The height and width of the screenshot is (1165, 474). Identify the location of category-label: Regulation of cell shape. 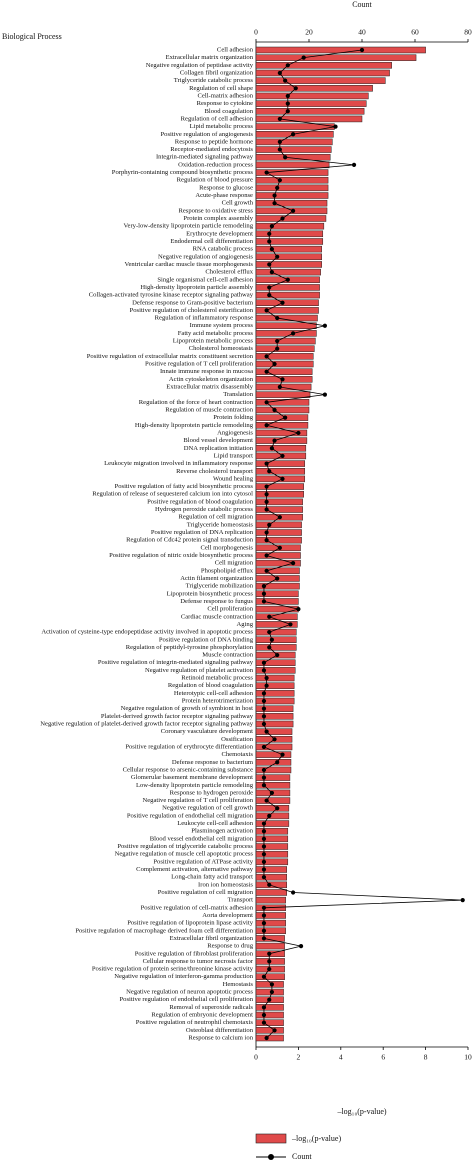
(221, 88).